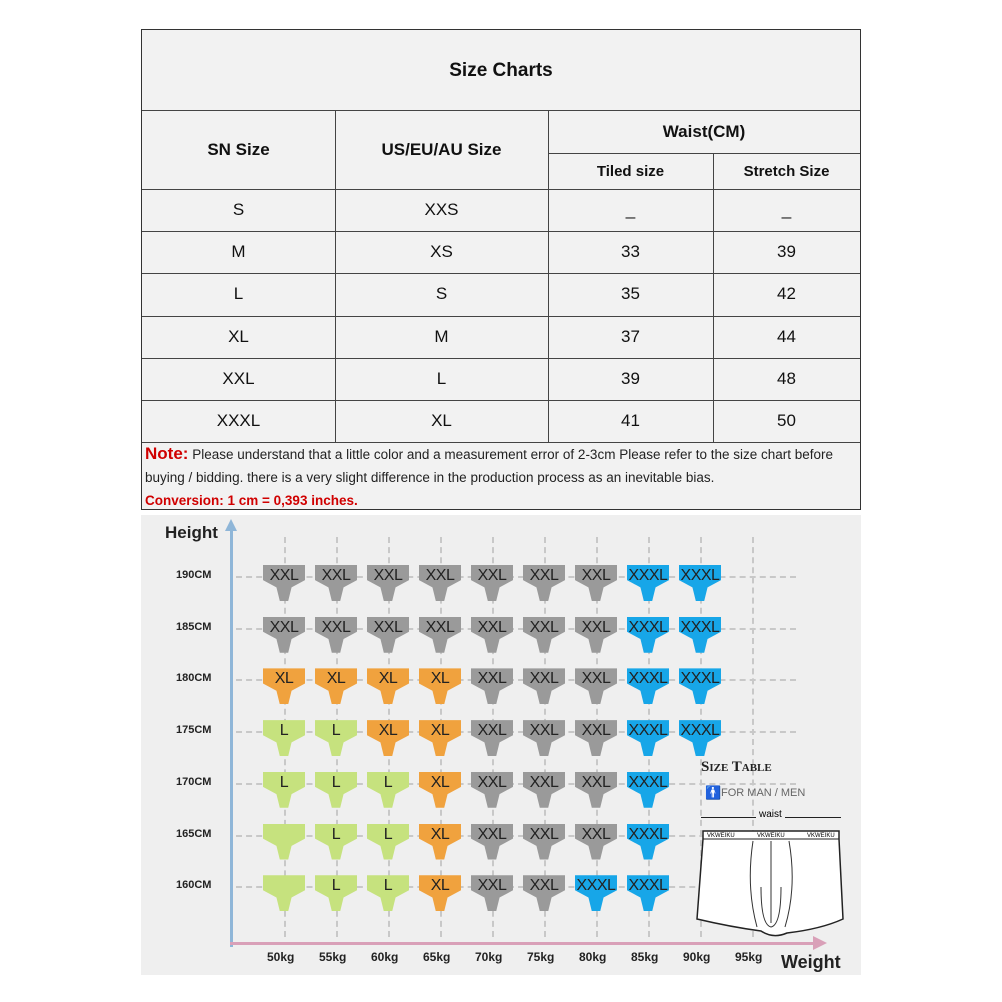  I want to click on x-axis, so click(522, 943).